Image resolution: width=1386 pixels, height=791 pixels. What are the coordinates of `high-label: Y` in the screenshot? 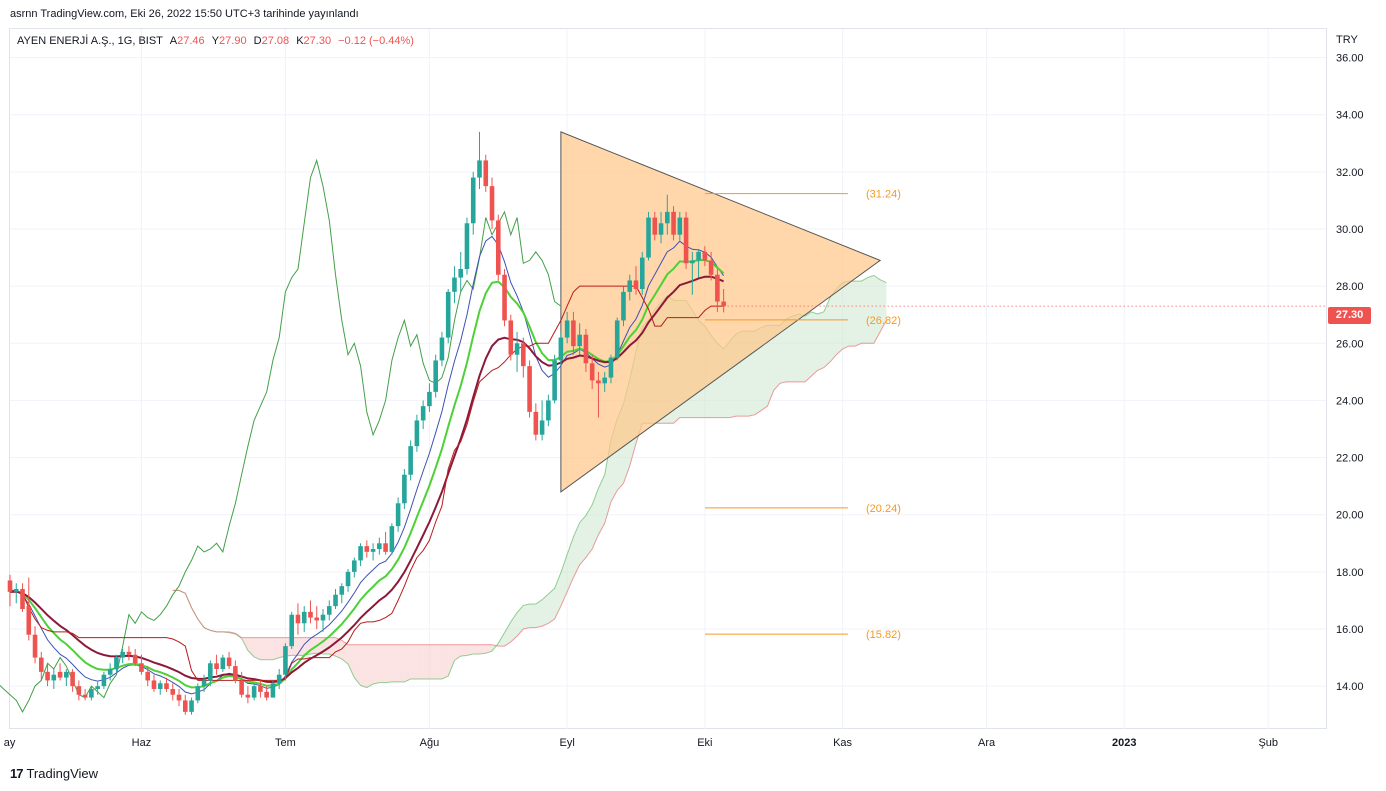 It's located at (215, 41).